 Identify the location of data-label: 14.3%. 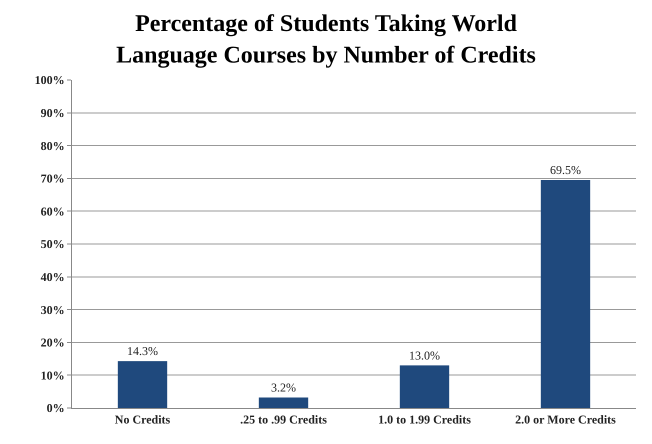
(142, 351).